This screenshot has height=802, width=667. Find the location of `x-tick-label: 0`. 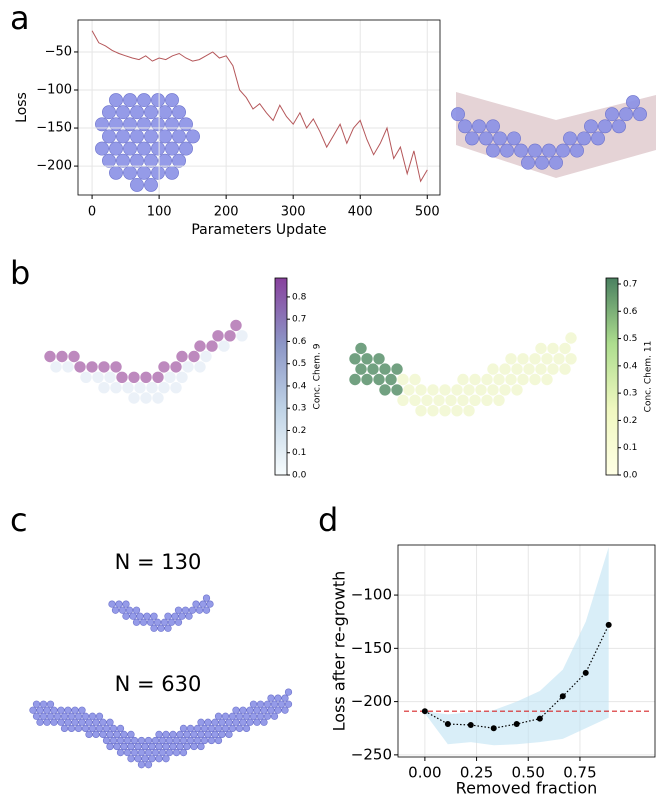

x-tick-label: 0 is located at coordinates (92, 212).